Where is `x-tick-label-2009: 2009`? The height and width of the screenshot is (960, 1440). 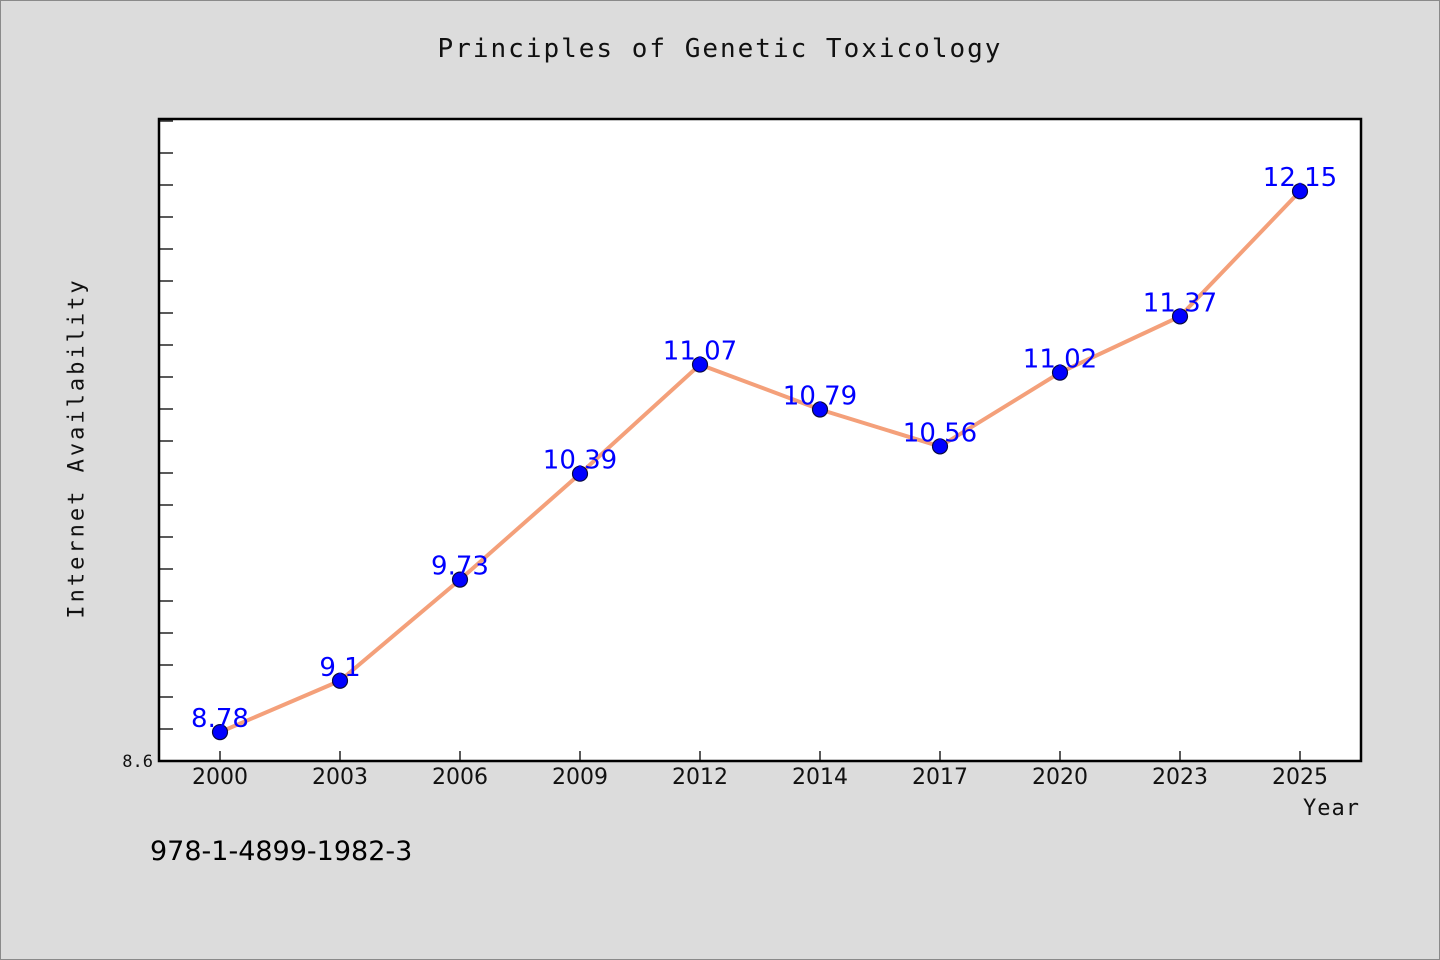 x-tick-label-2009: 2009 is located at coordinates (580, 777).